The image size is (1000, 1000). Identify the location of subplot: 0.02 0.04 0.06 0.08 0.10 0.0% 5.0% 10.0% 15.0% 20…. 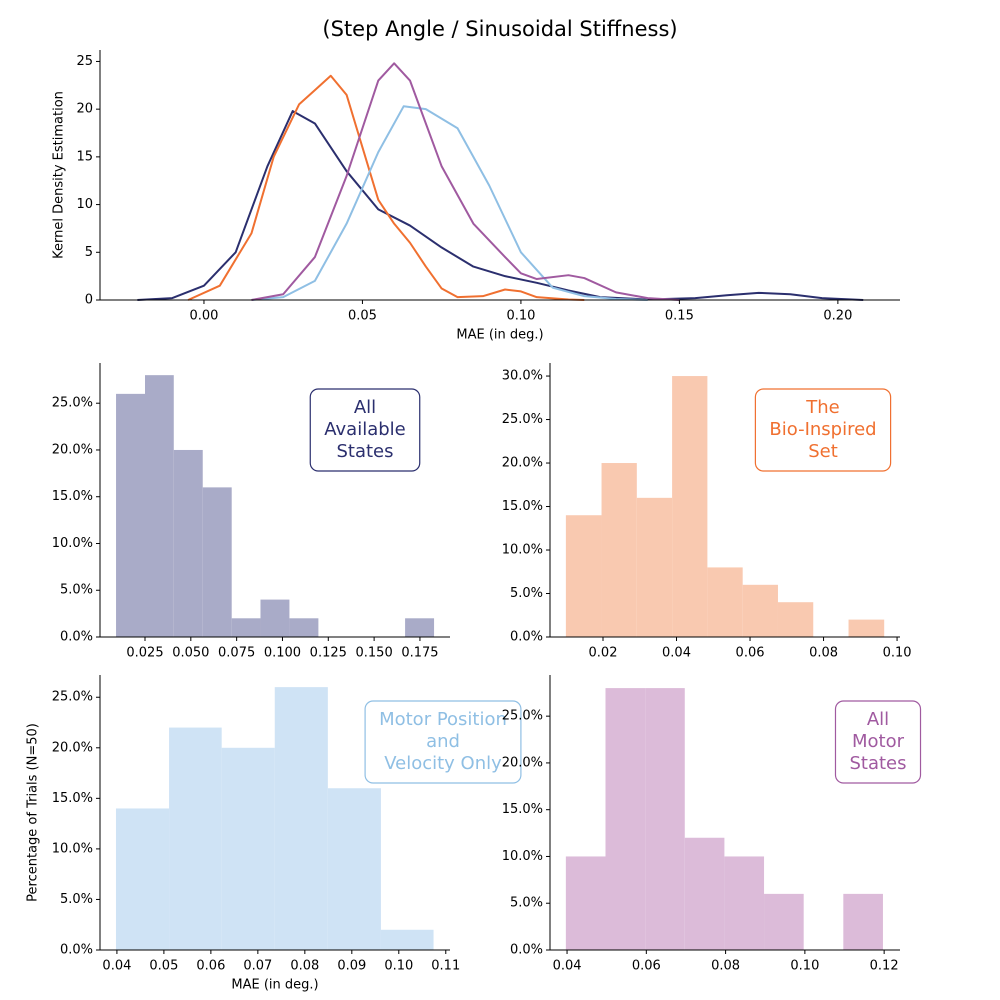
(707, 512).